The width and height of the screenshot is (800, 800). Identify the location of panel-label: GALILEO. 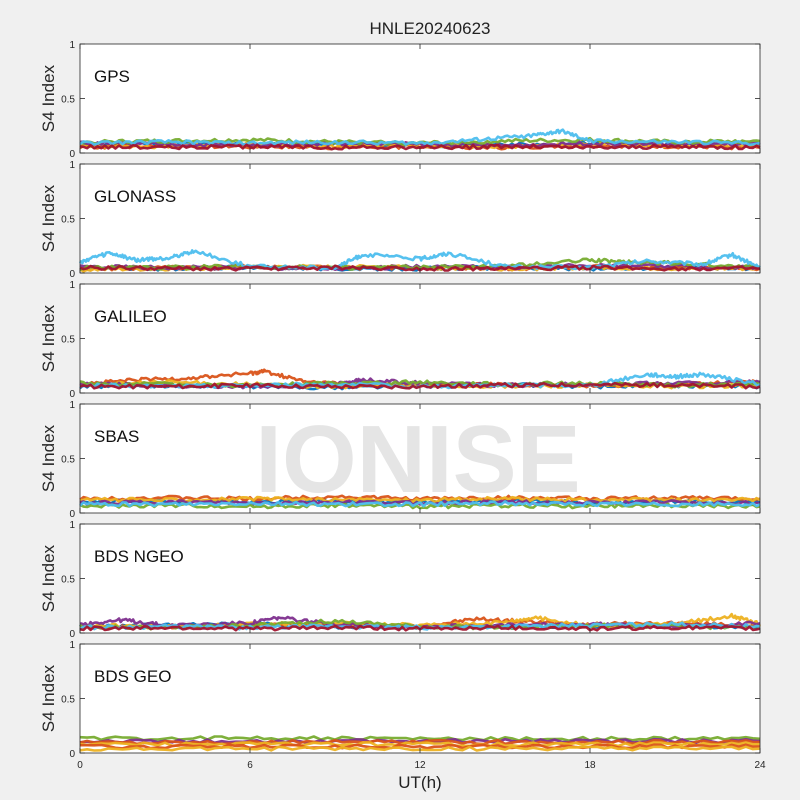
(130, 316).